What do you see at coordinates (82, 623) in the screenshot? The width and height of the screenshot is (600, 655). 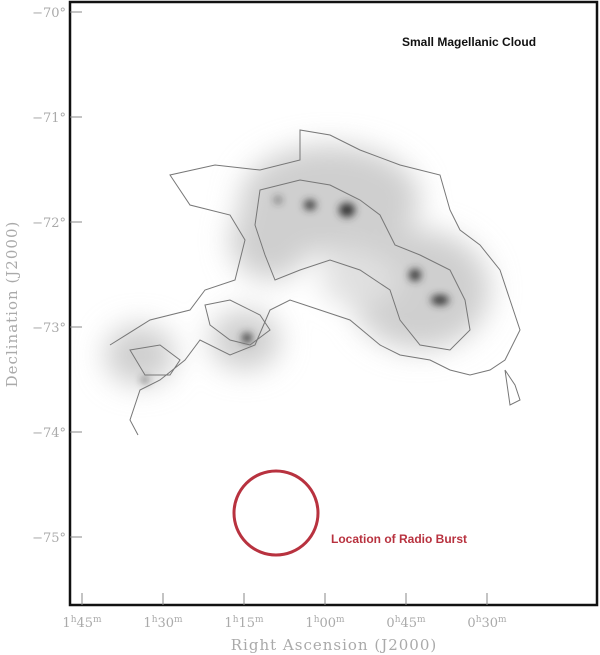 I see `x-tick-label: 1h45m` at bounding box center [82, 623].